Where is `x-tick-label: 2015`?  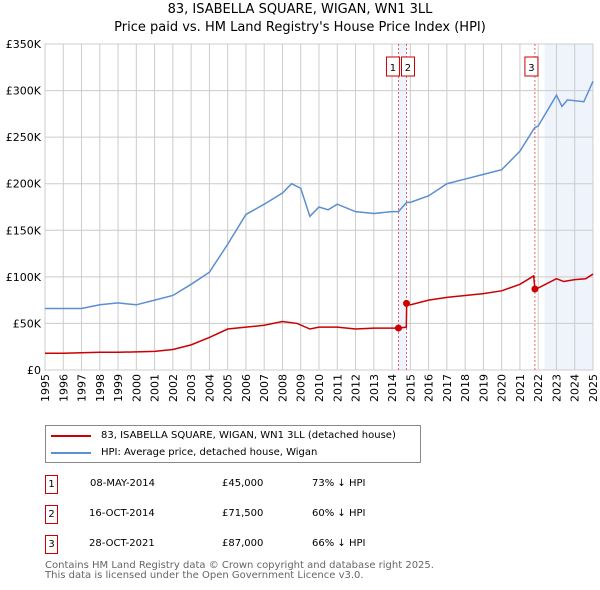 x-tick-label: 2015 is located at coordinates (410, 388).